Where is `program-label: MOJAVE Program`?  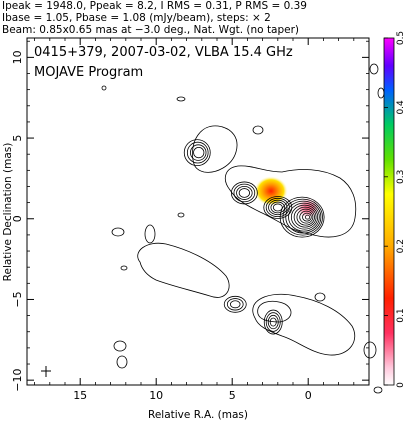 program-label: MOJAVE Program is located at coordinates (88, 72).